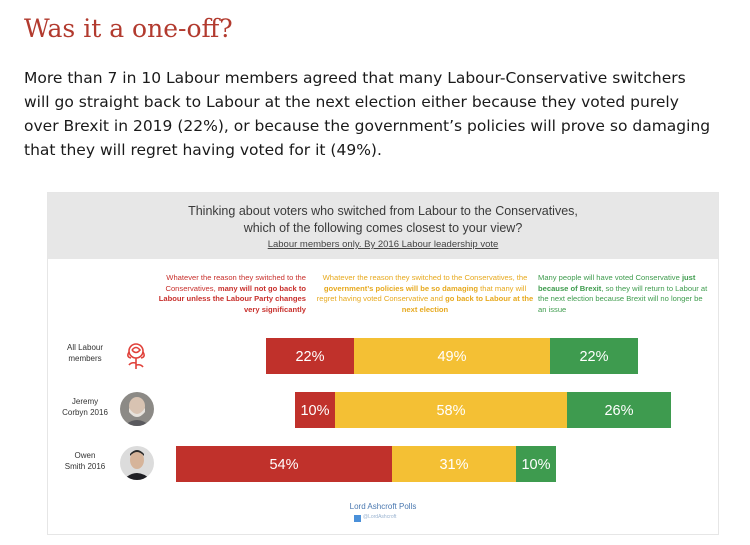 Image resolution: width=750 pixels, height=545 pixels. I want to click on row-label-smith: Owen Smith 2016, so click(85, 461).